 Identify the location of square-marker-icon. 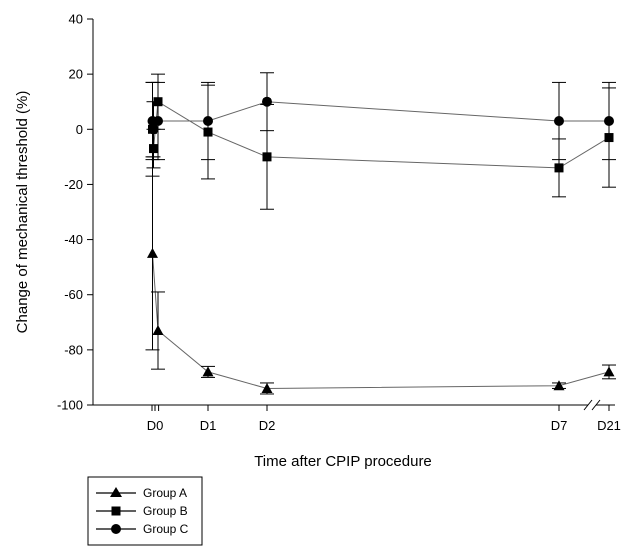
(116, 511).